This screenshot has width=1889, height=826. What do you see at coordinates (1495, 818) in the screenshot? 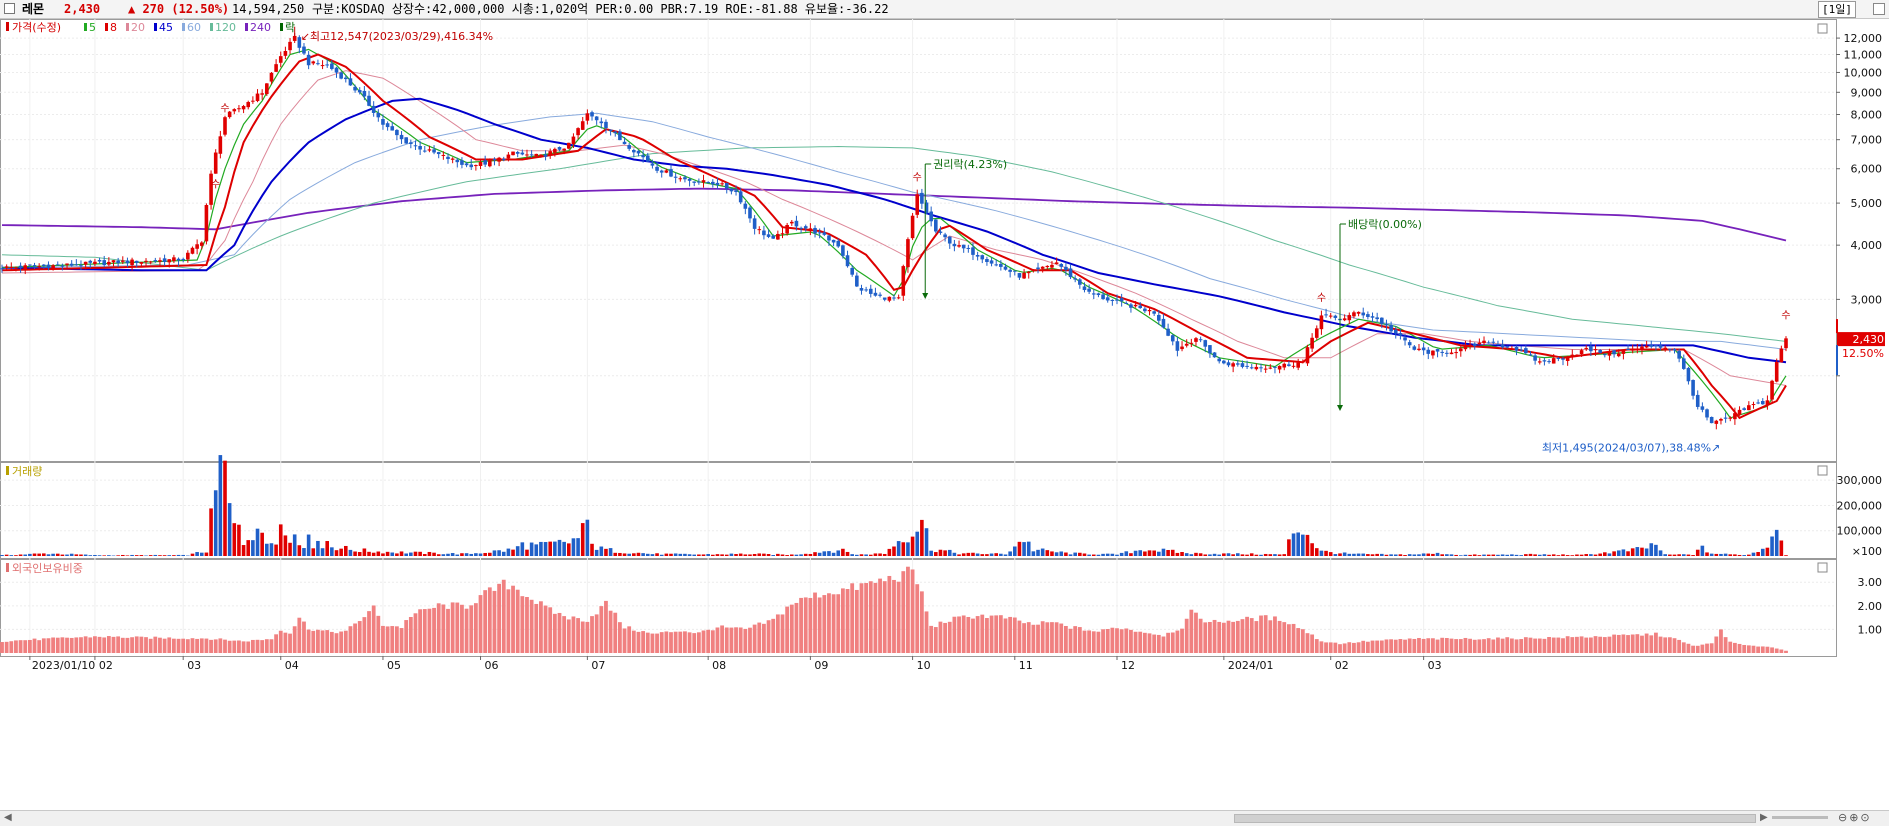
I see `scroll-thumb` at bounding box center [1495, 818].